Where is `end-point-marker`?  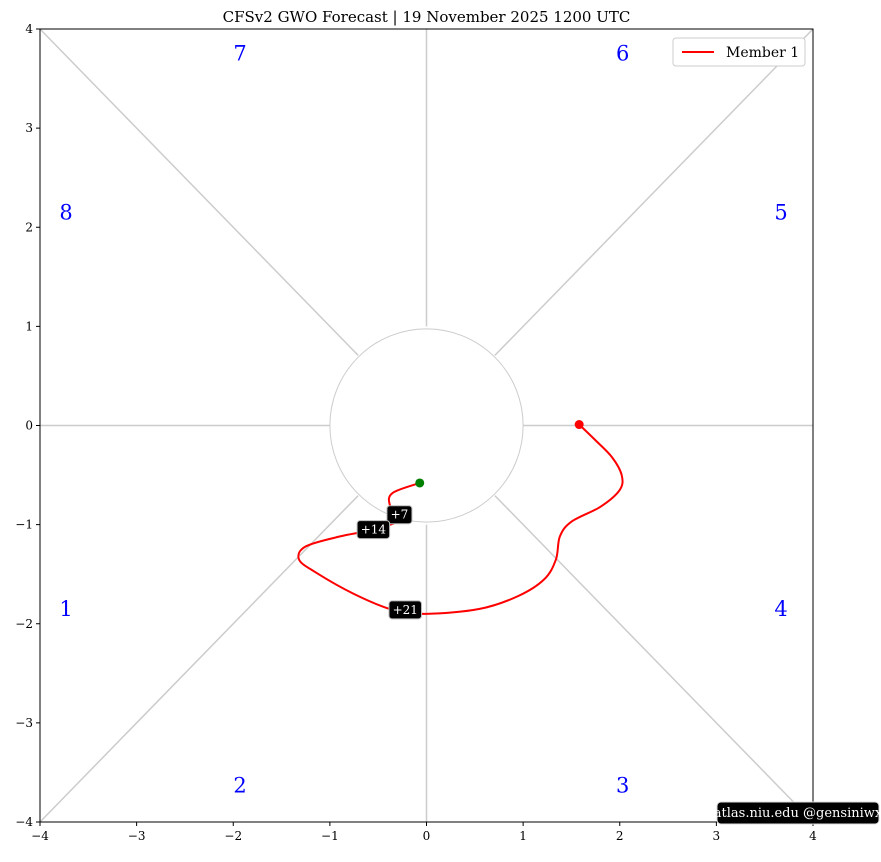
end-point-marker is located at coordinates (420, 483).